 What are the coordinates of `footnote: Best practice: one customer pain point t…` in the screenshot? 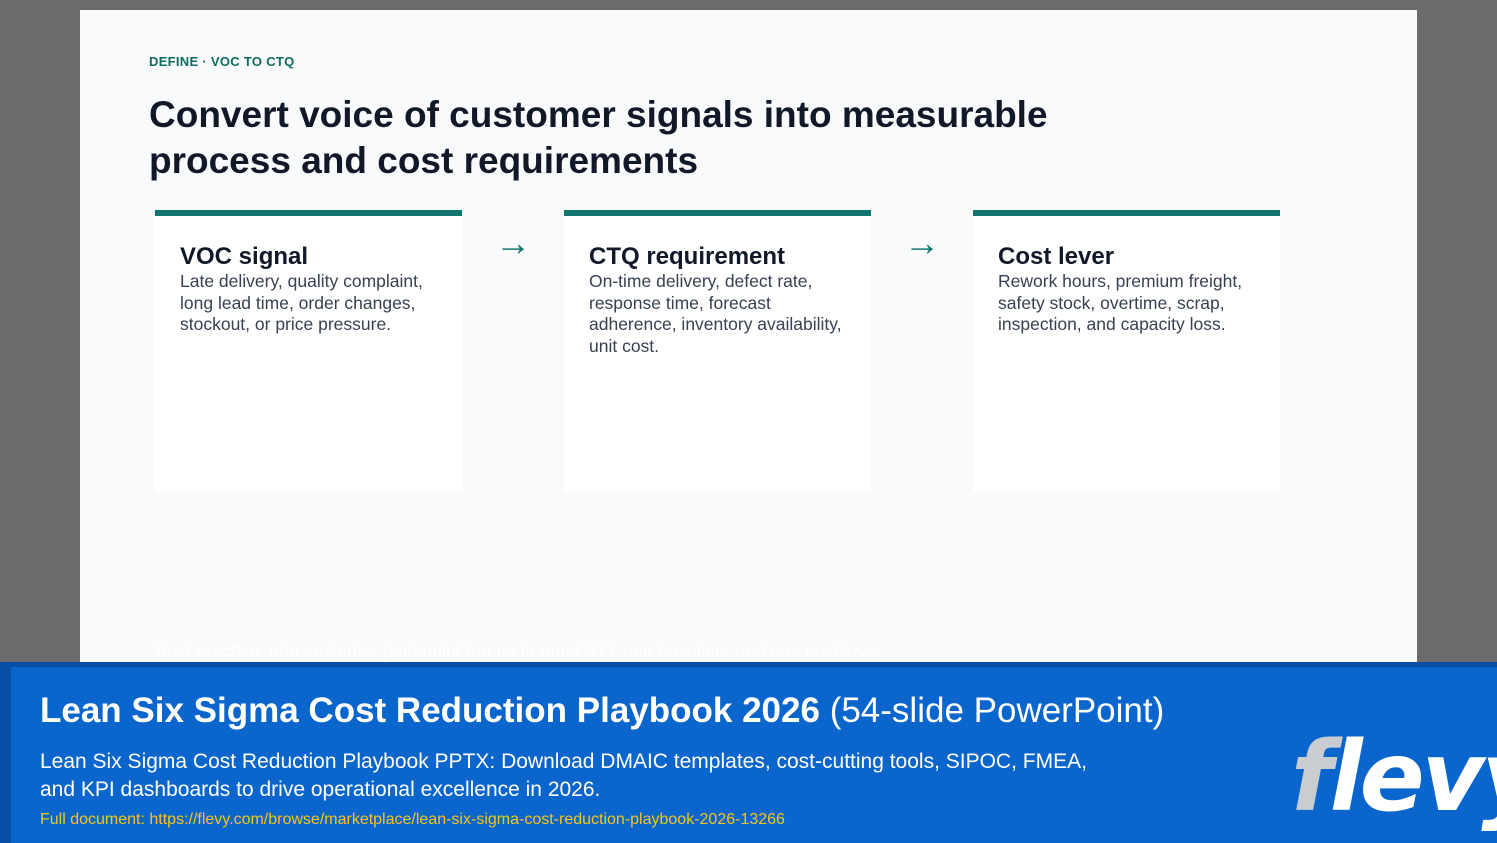 It's located at (521, 651).